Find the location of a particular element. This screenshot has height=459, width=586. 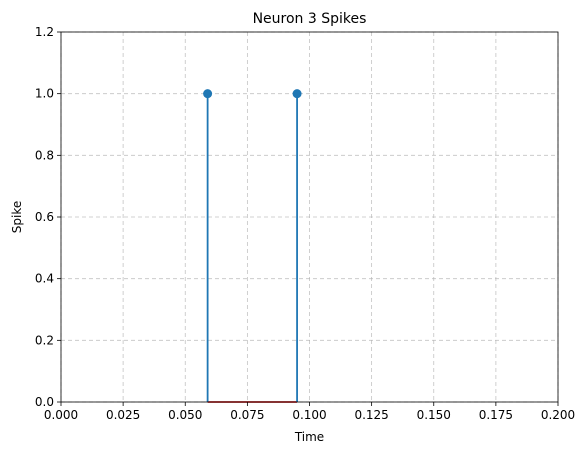

x-tick-label: 0.125 is located at coordinates (371, 415).